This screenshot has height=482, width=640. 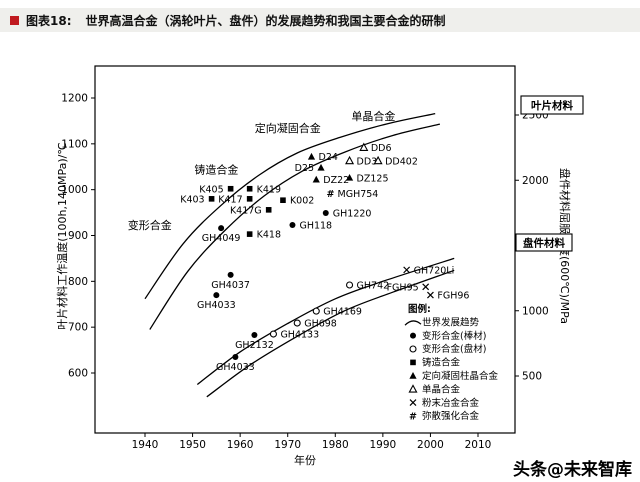 I want to click on point-label: GH742, so click(x=373, y=286).